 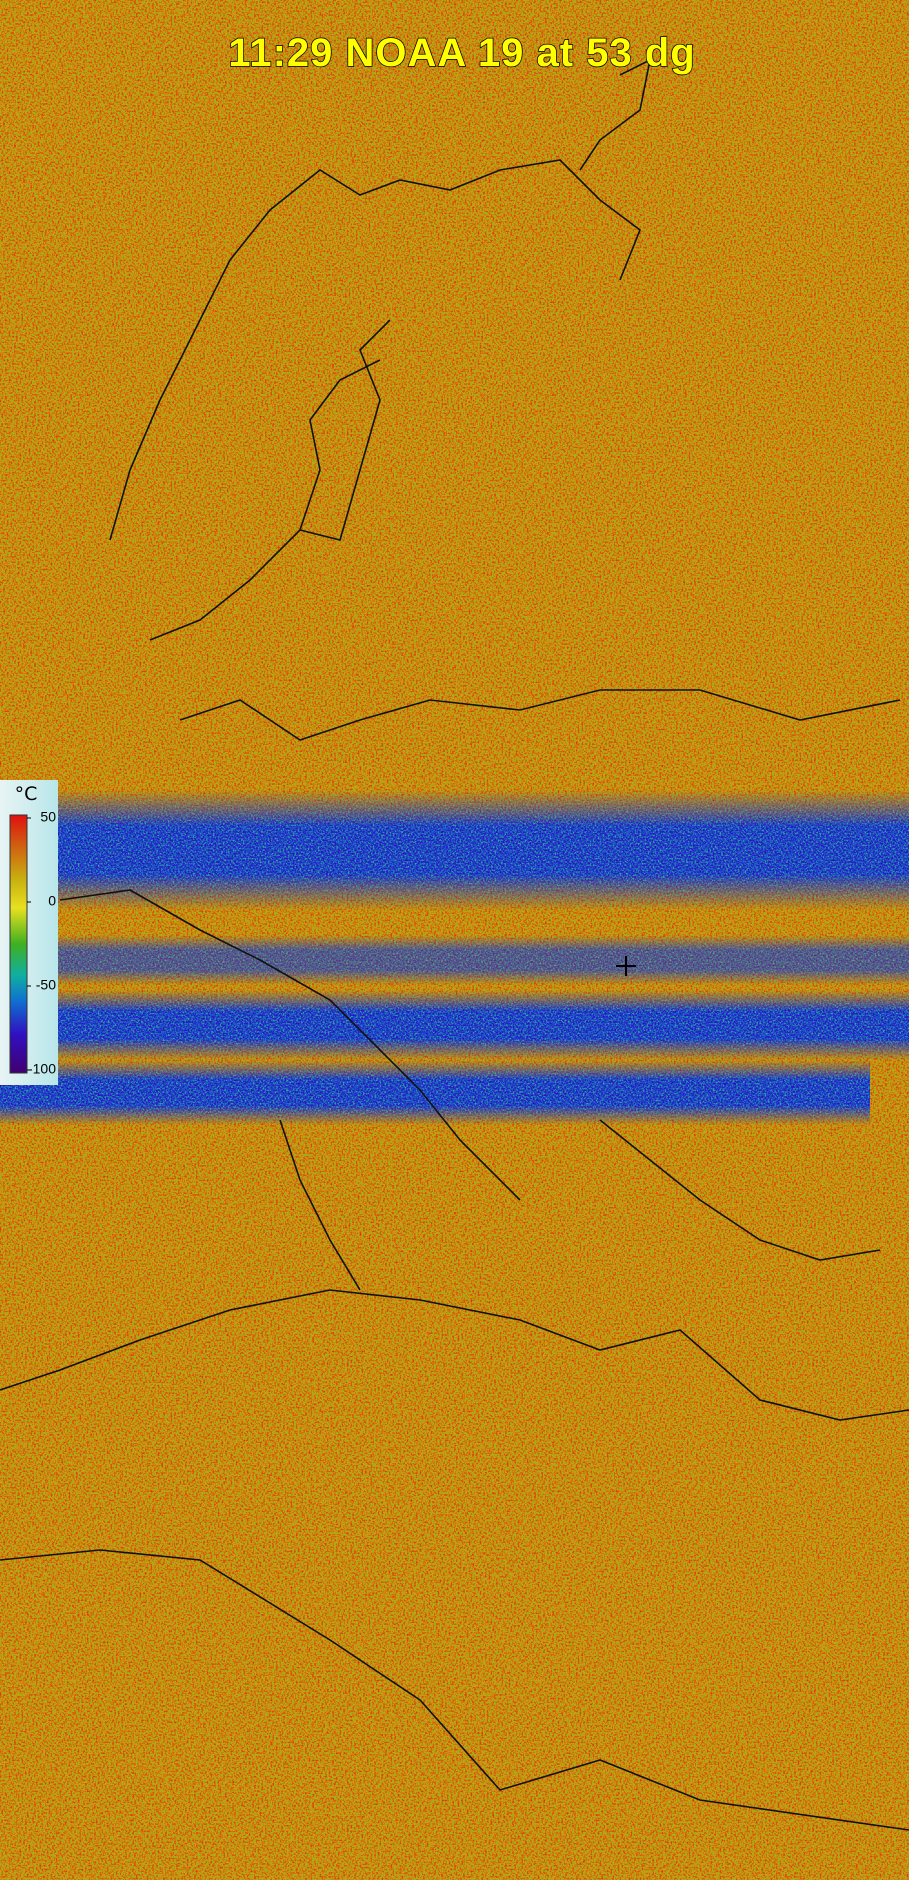 I want to click on legend-panel, so click(x=29, y=932).